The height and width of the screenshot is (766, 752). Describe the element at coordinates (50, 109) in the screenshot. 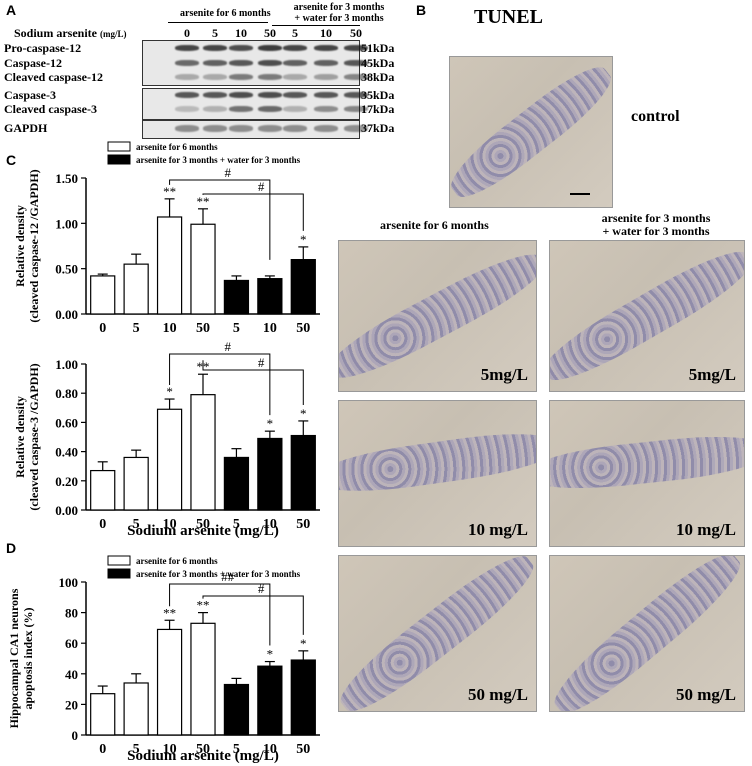

I see `blot-row-name: Cleaved caspase-3` at that location.